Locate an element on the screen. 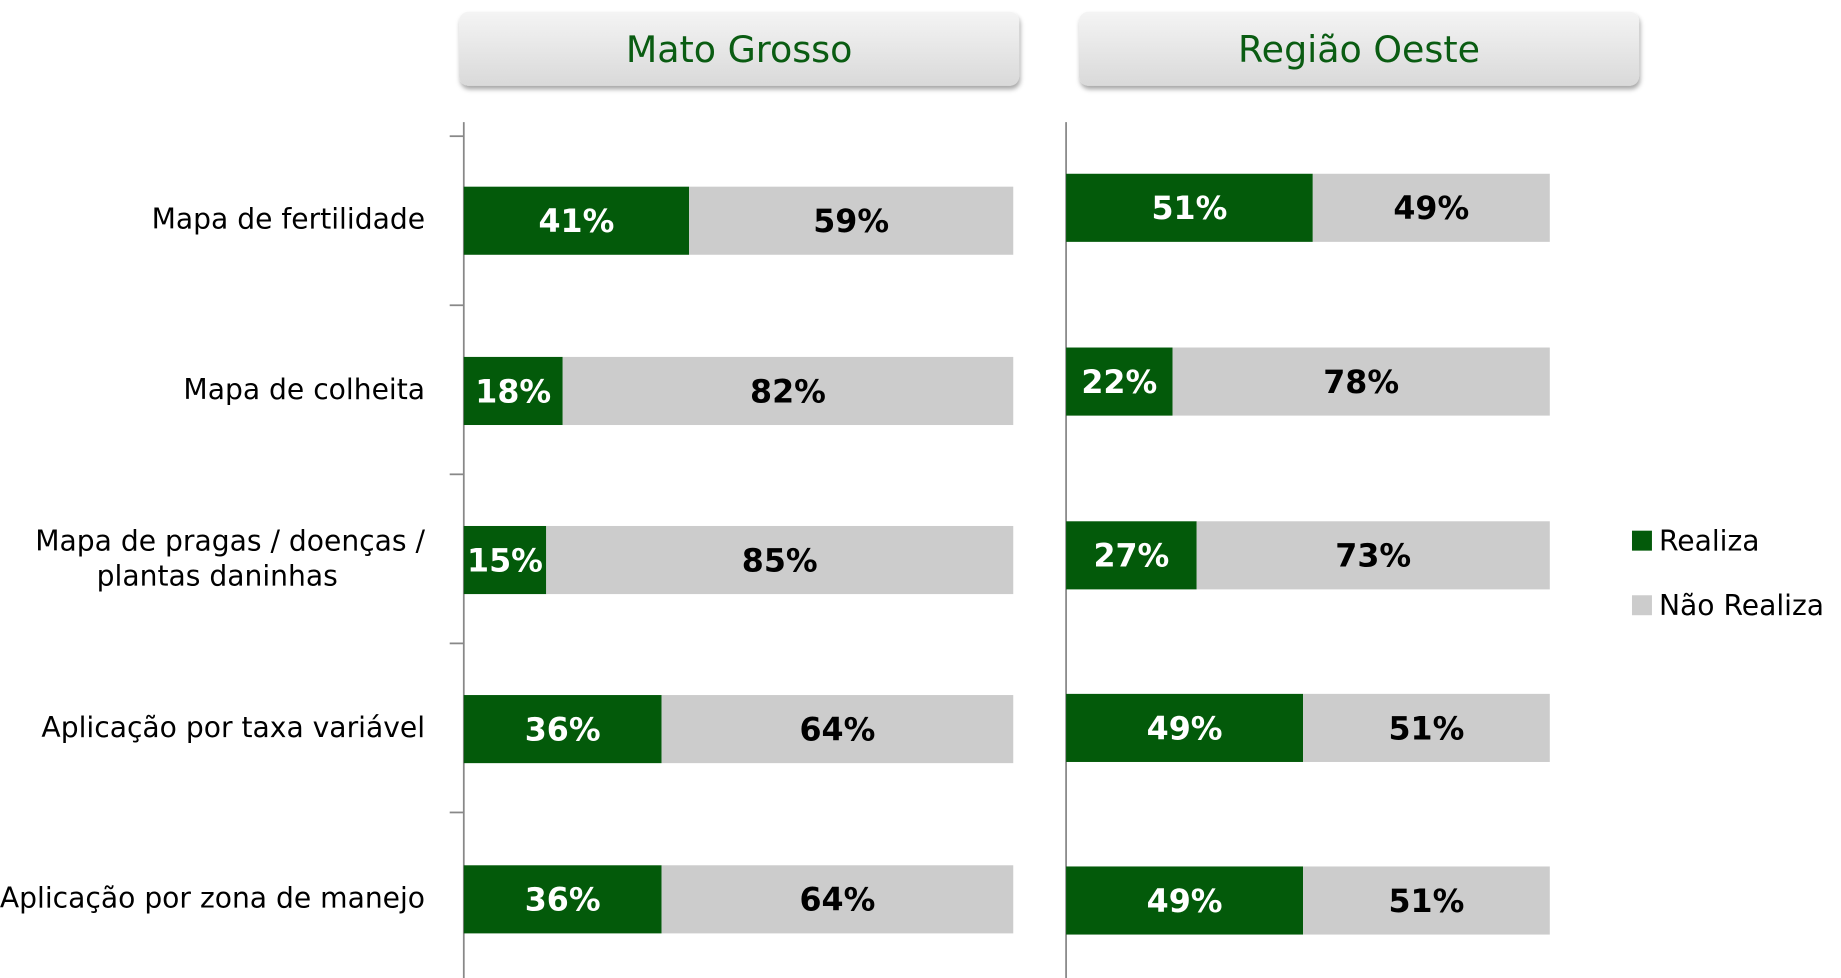 Image resolution: width=1841 pixels, height=978 pixels. value-label: 18% is located at coordinates (513, 392).